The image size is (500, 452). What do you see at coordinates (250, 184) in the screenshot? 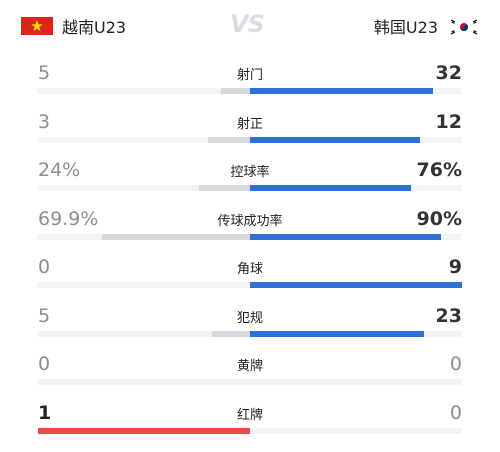
I see `stat-row: 24% 控球率 76%` at bounding box center [250, 184].